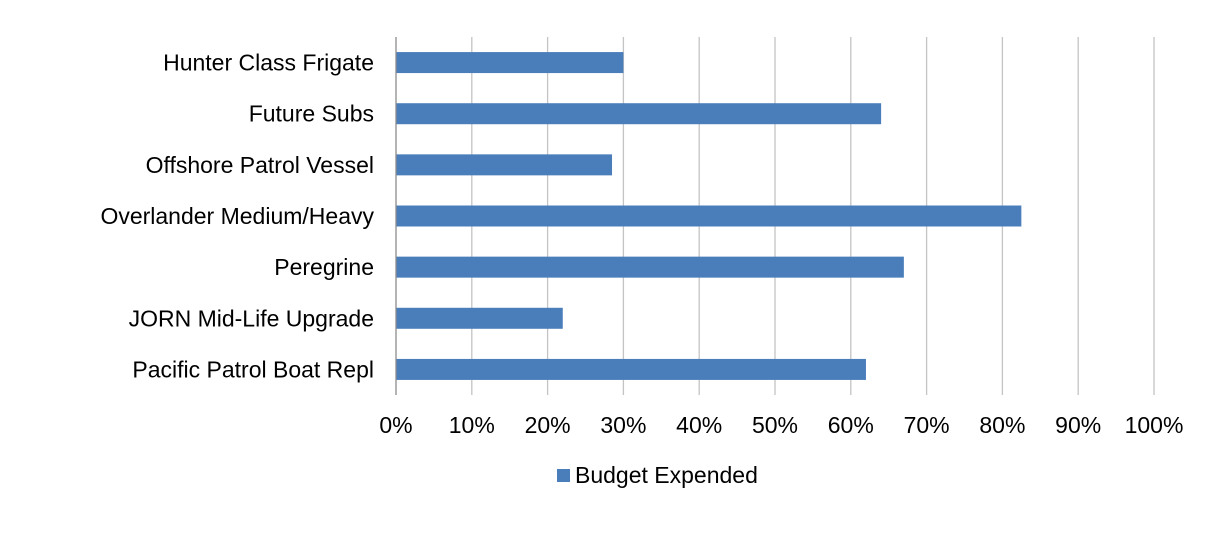 The height and width of the screenshot is (538, 1226). Describe the element at coordinates (253, 369) in the screenshot. I see `category-label: Pacific Patrol Boat Repl` at that location.